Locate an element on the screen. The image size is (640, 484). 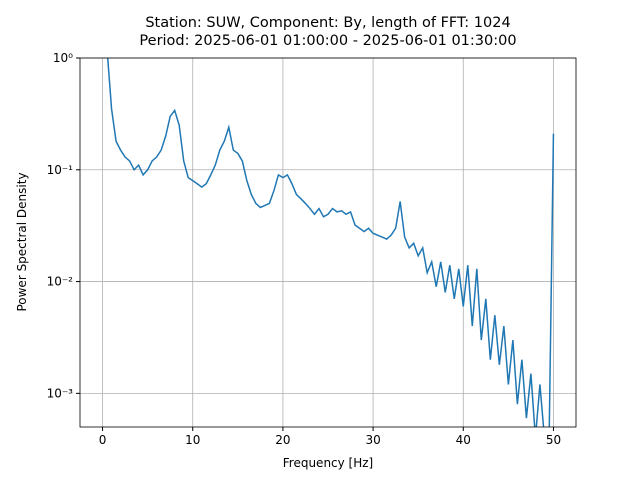
y-tick-label: 10⁻³ is located at coordinates (60, 393).